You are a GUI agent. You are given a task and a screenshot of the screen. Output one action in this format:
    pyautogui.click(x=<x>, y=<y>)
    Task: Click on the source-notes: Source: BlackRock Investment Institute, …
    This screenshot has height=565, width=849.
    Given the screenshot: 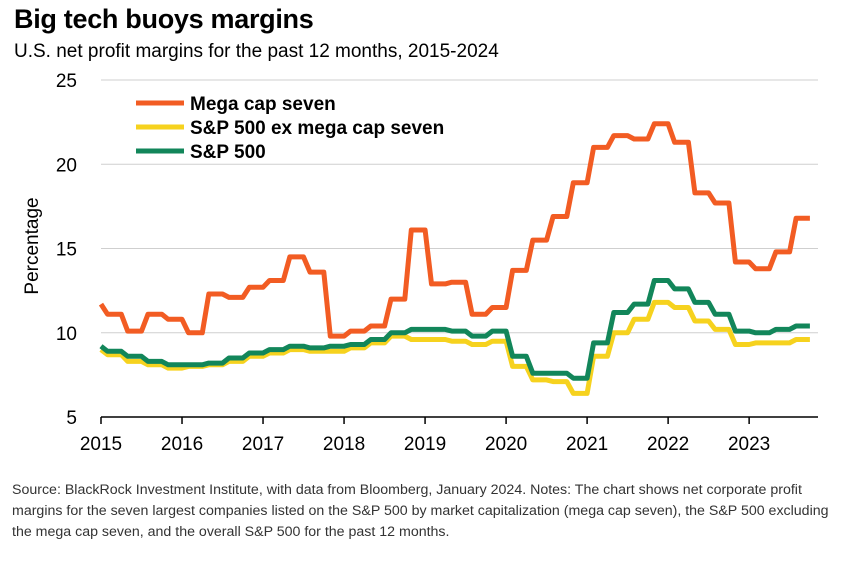 What is the action you would take?
    pyautogui.click(x=420, y=511)
    